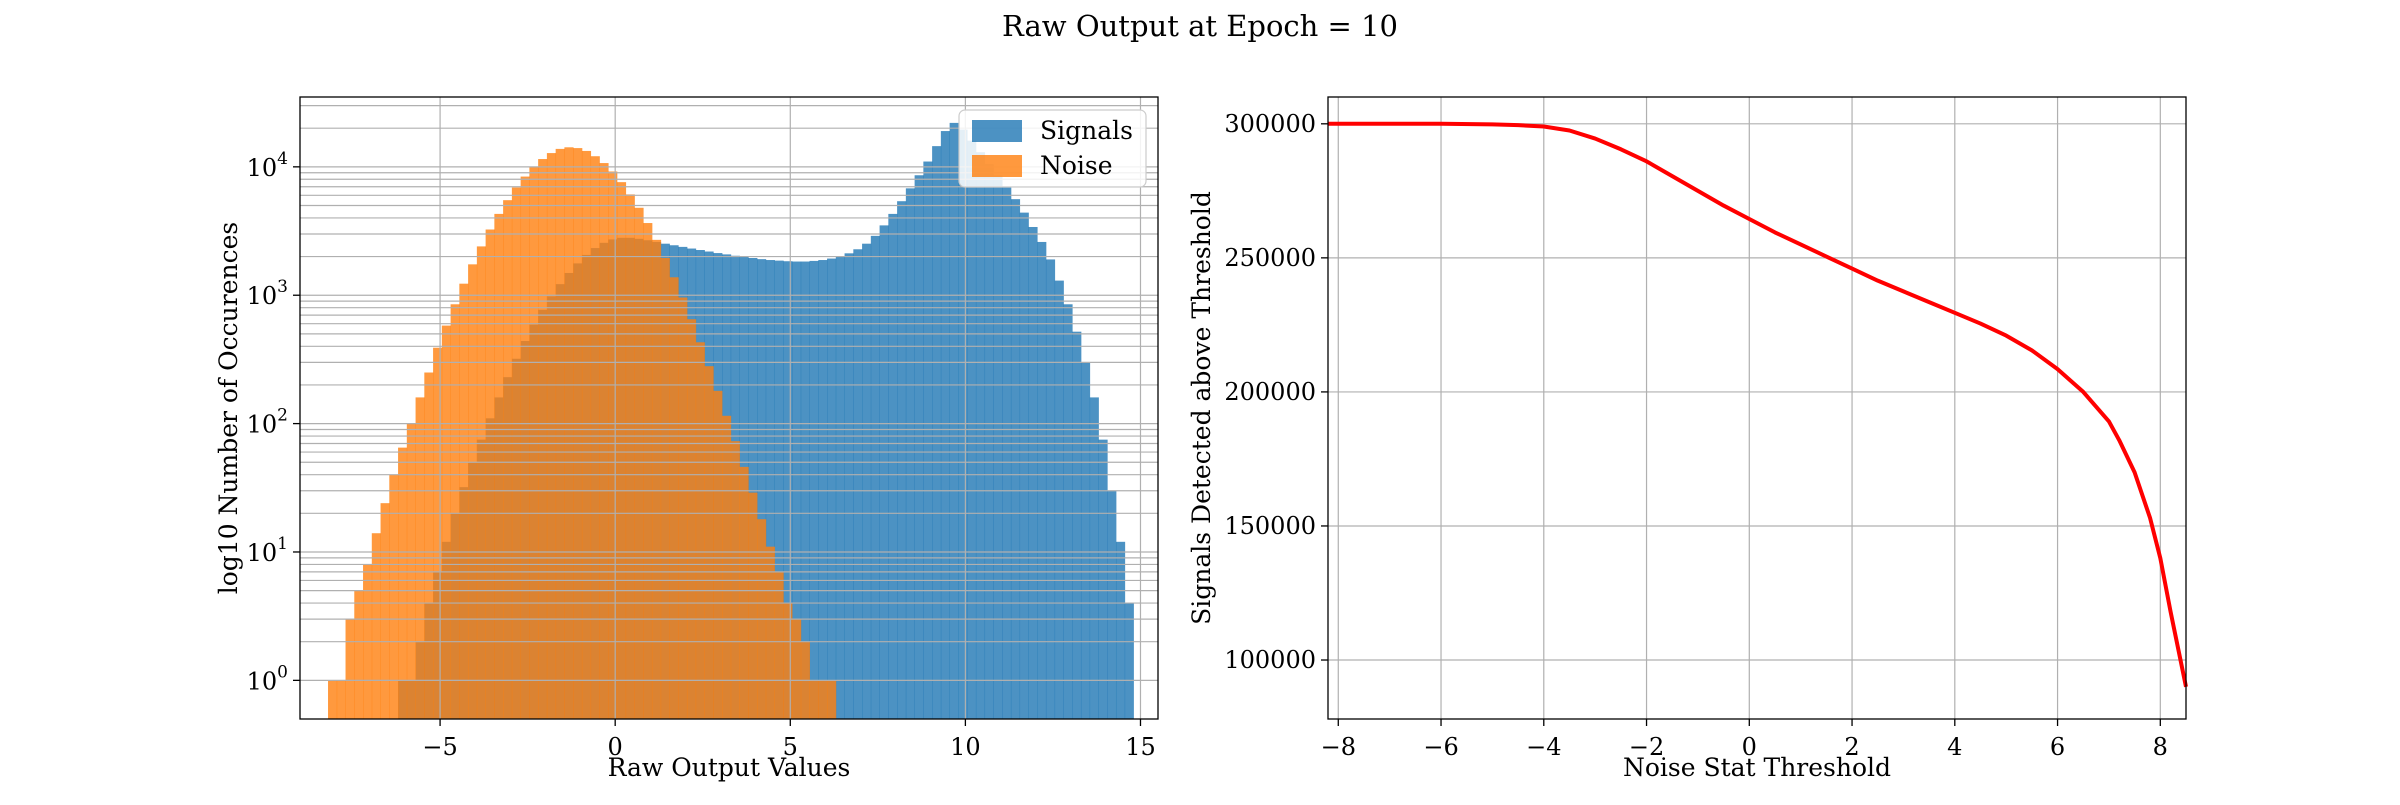  I want to click on y-tick-label: 10¹, so click(267, 550).